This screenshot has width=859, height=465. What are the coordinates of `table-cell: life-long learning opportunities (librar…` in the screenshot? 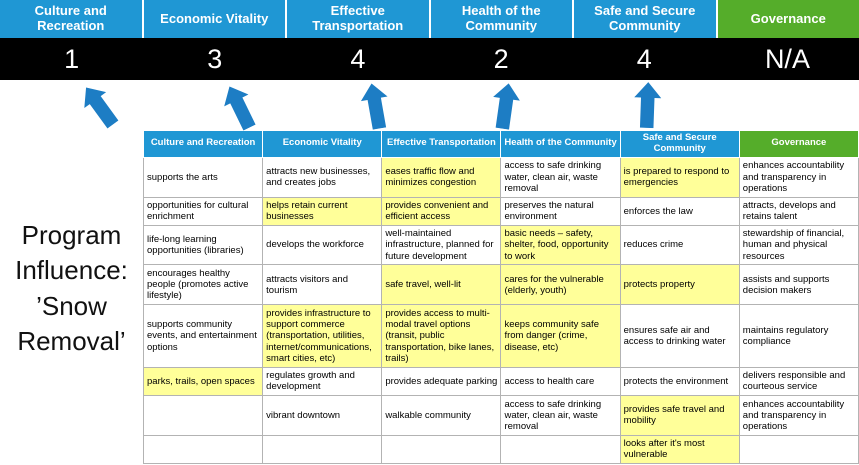 It's located at (203, 245).